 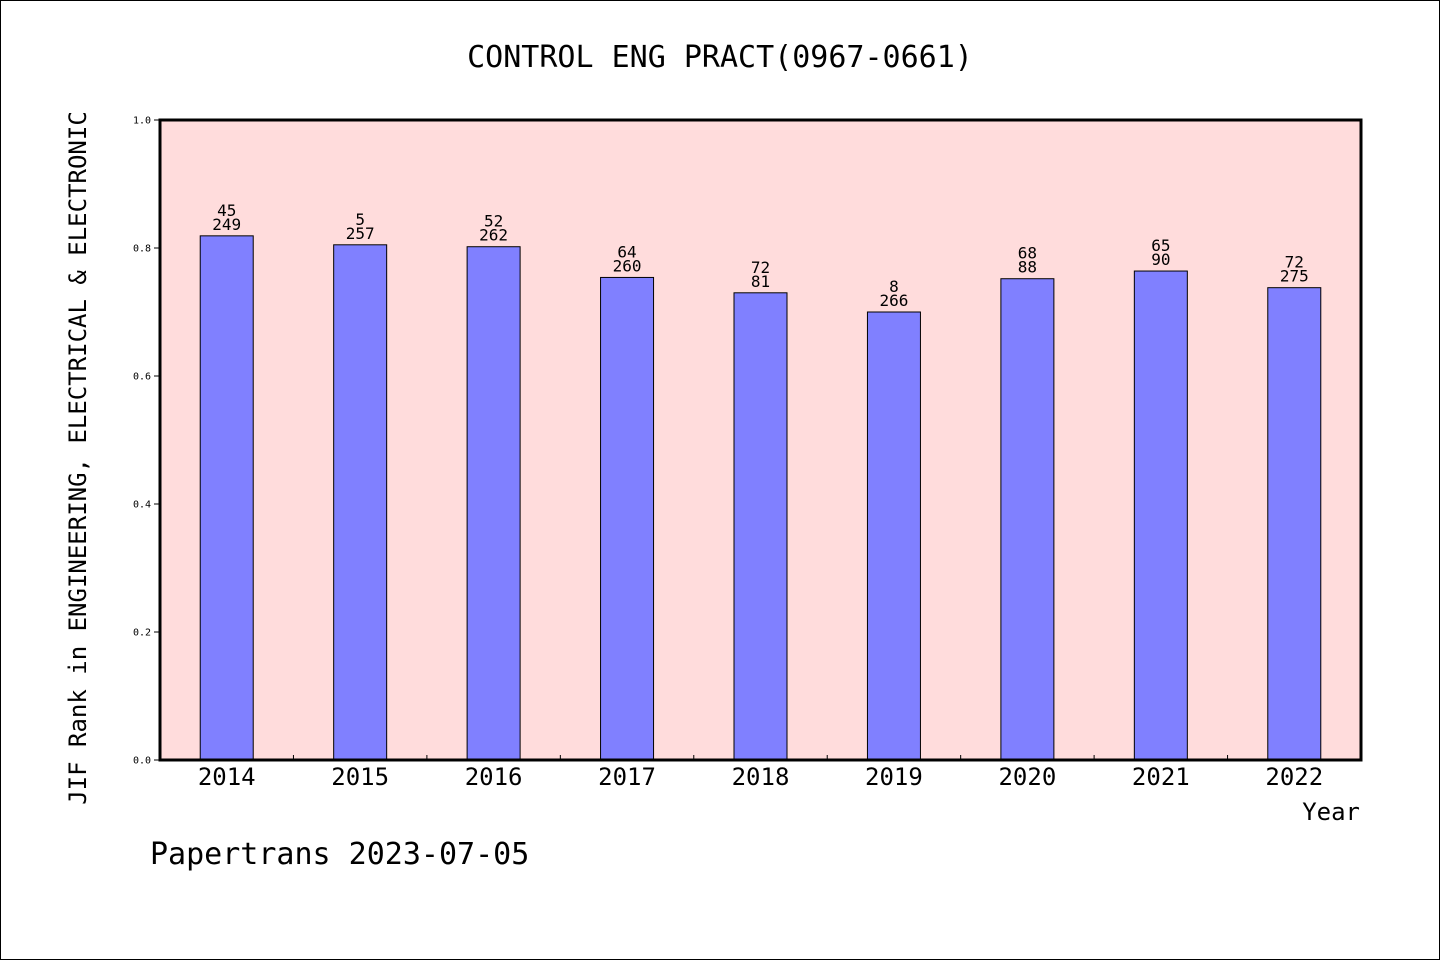 I want to click on data-label-bottom-2017: 260, so click(x=627, y=265).